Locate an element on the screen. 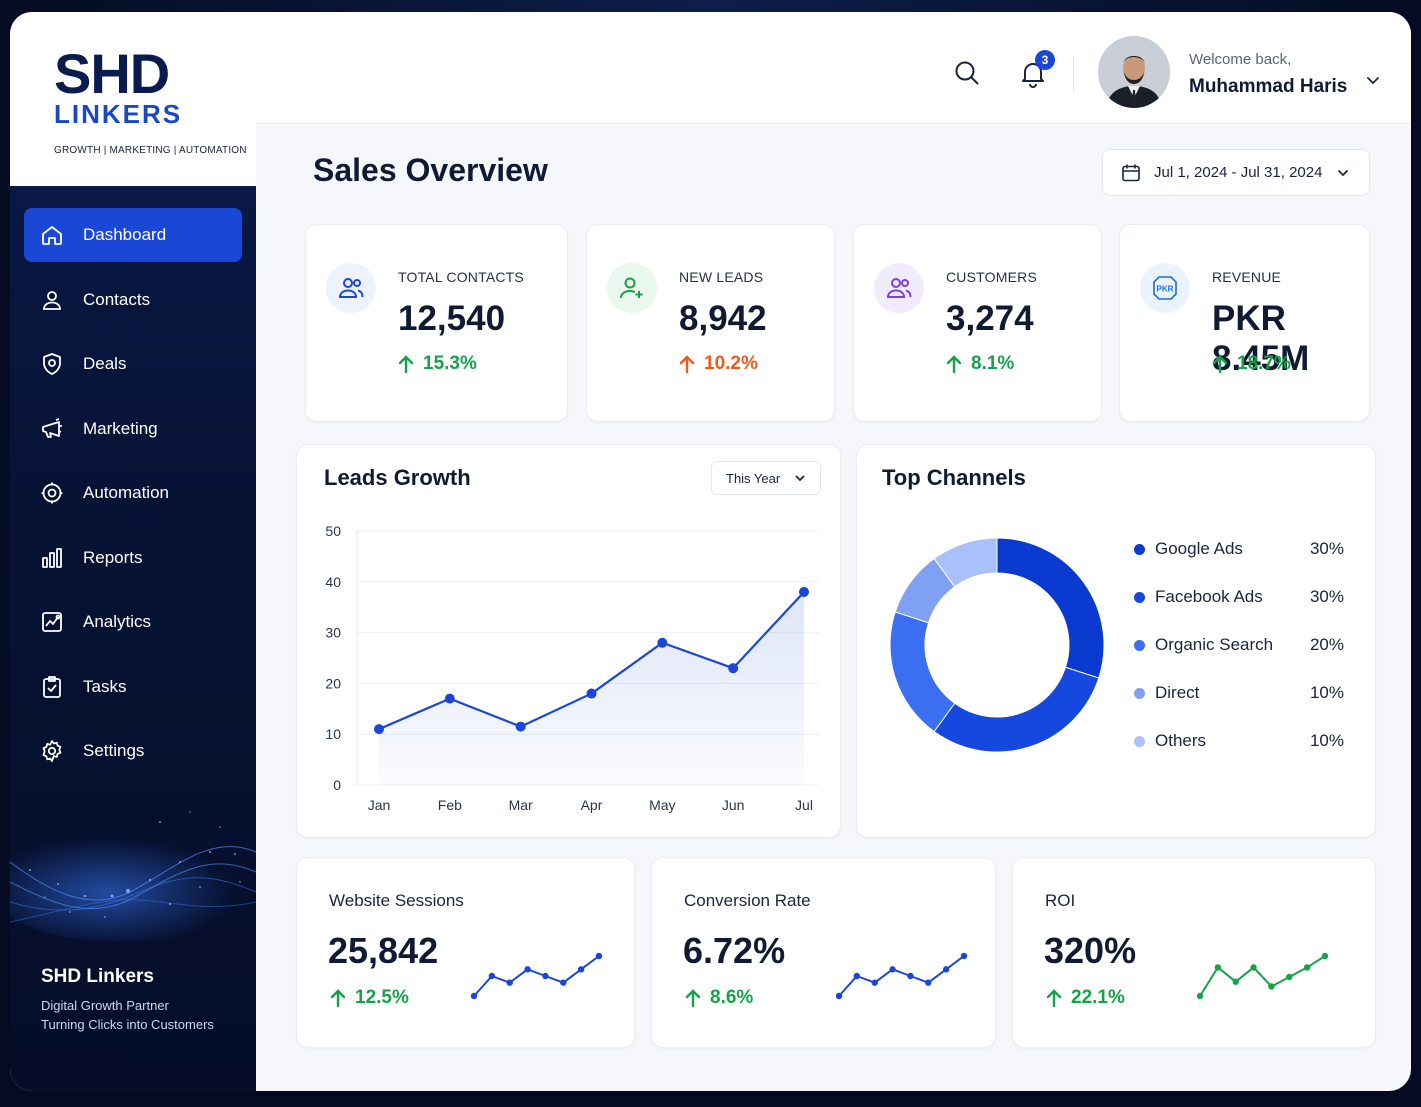 This screenshot has width=1421, height=1107. sidebar-item-automation: Automation is located at coordinates (133, 493).